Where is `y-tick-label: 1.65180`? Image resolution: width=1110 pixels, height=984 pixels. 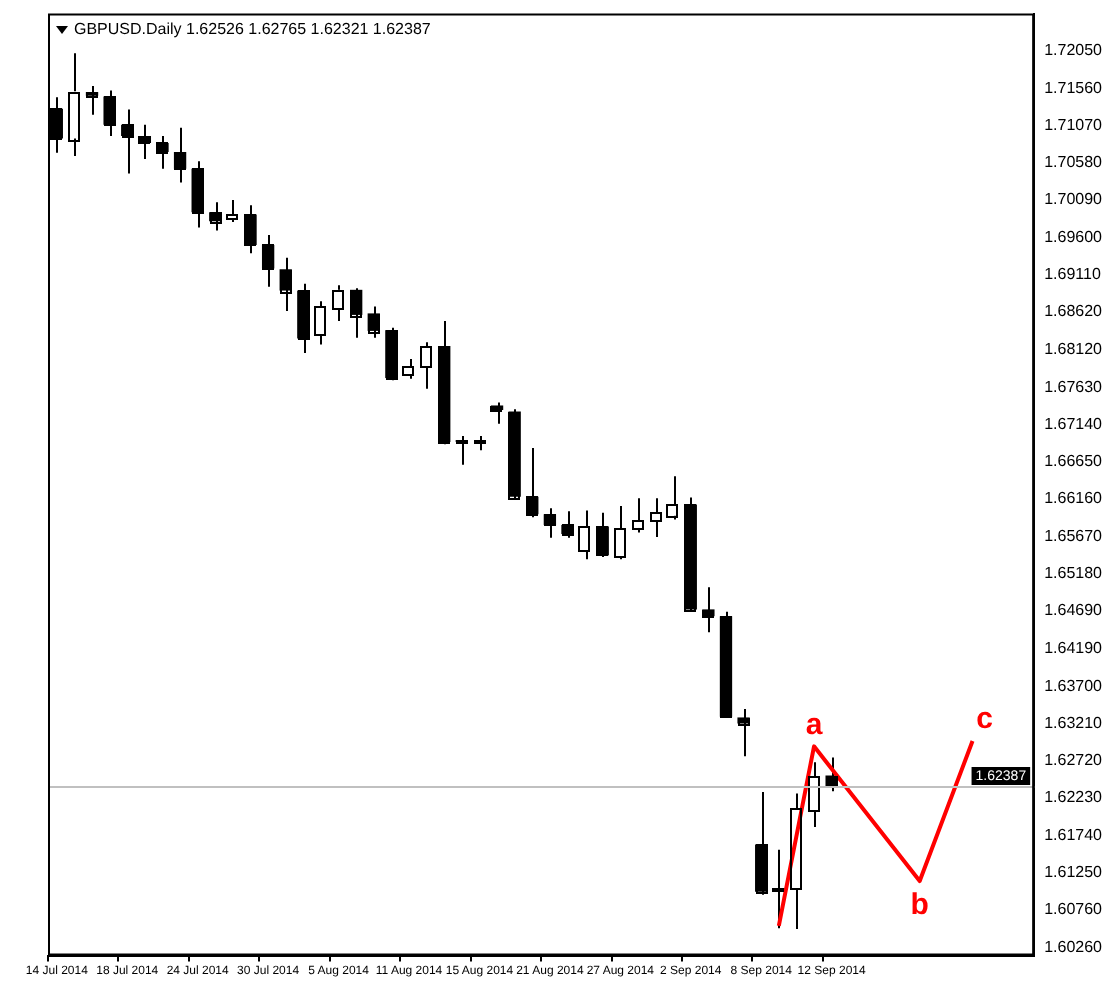 y-tick-label: 1.65180 is located at coordinates (1074, 573).